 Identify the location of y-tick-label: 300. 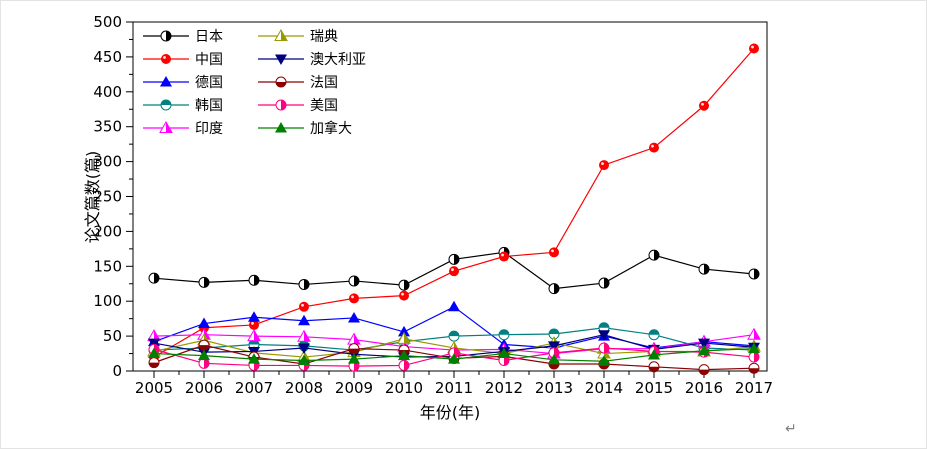
(107, 162).